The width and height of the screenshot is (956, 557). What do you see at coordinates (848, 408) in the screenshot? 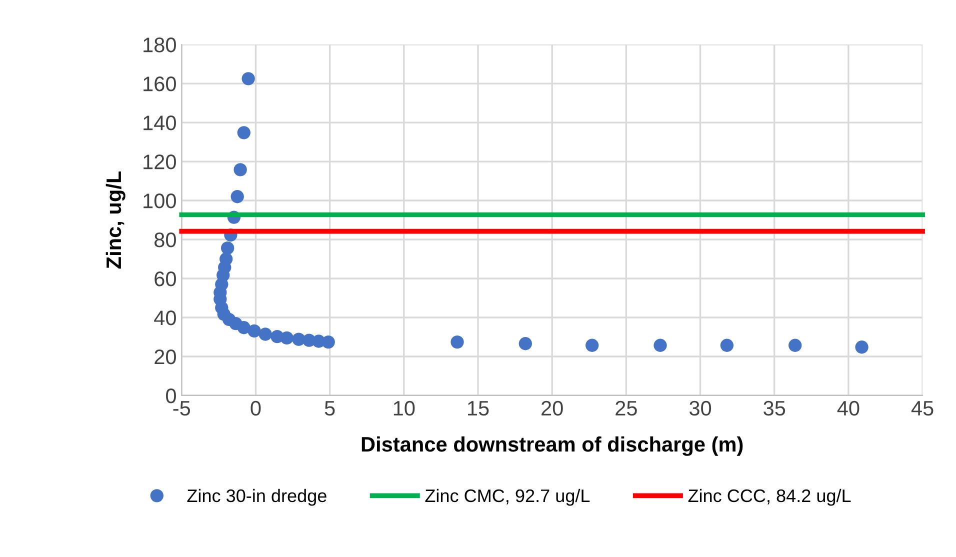
I see `x-tick-label: 40` at bounding box center [848, 408].